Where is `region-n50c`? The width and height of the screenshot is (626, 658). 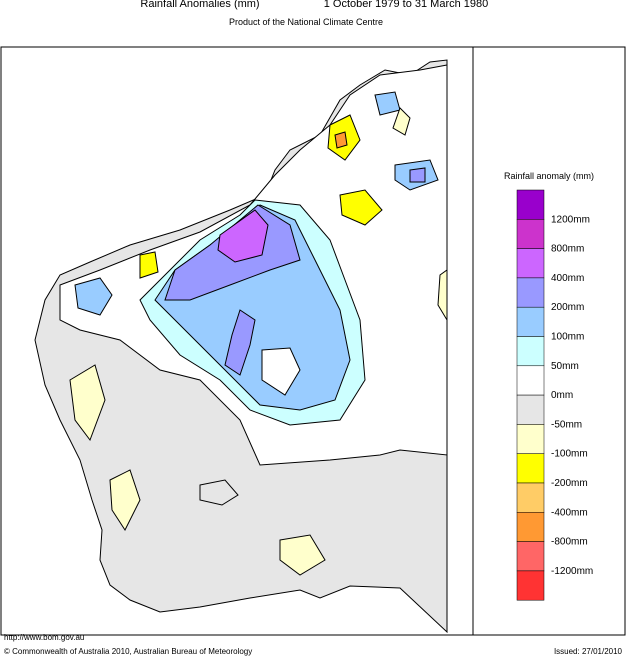 region-n50c is located at coordinates (125, 500).